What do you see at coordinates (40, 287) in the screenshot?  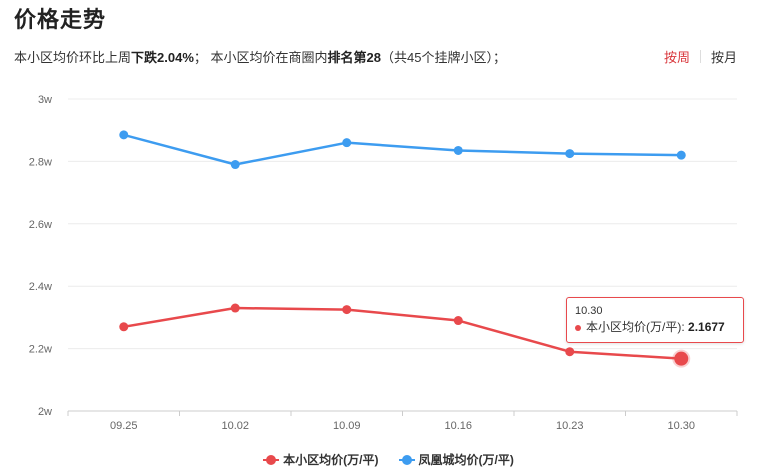 I see `y-tick-label: 2.4w` at bounding box center [40, 287].